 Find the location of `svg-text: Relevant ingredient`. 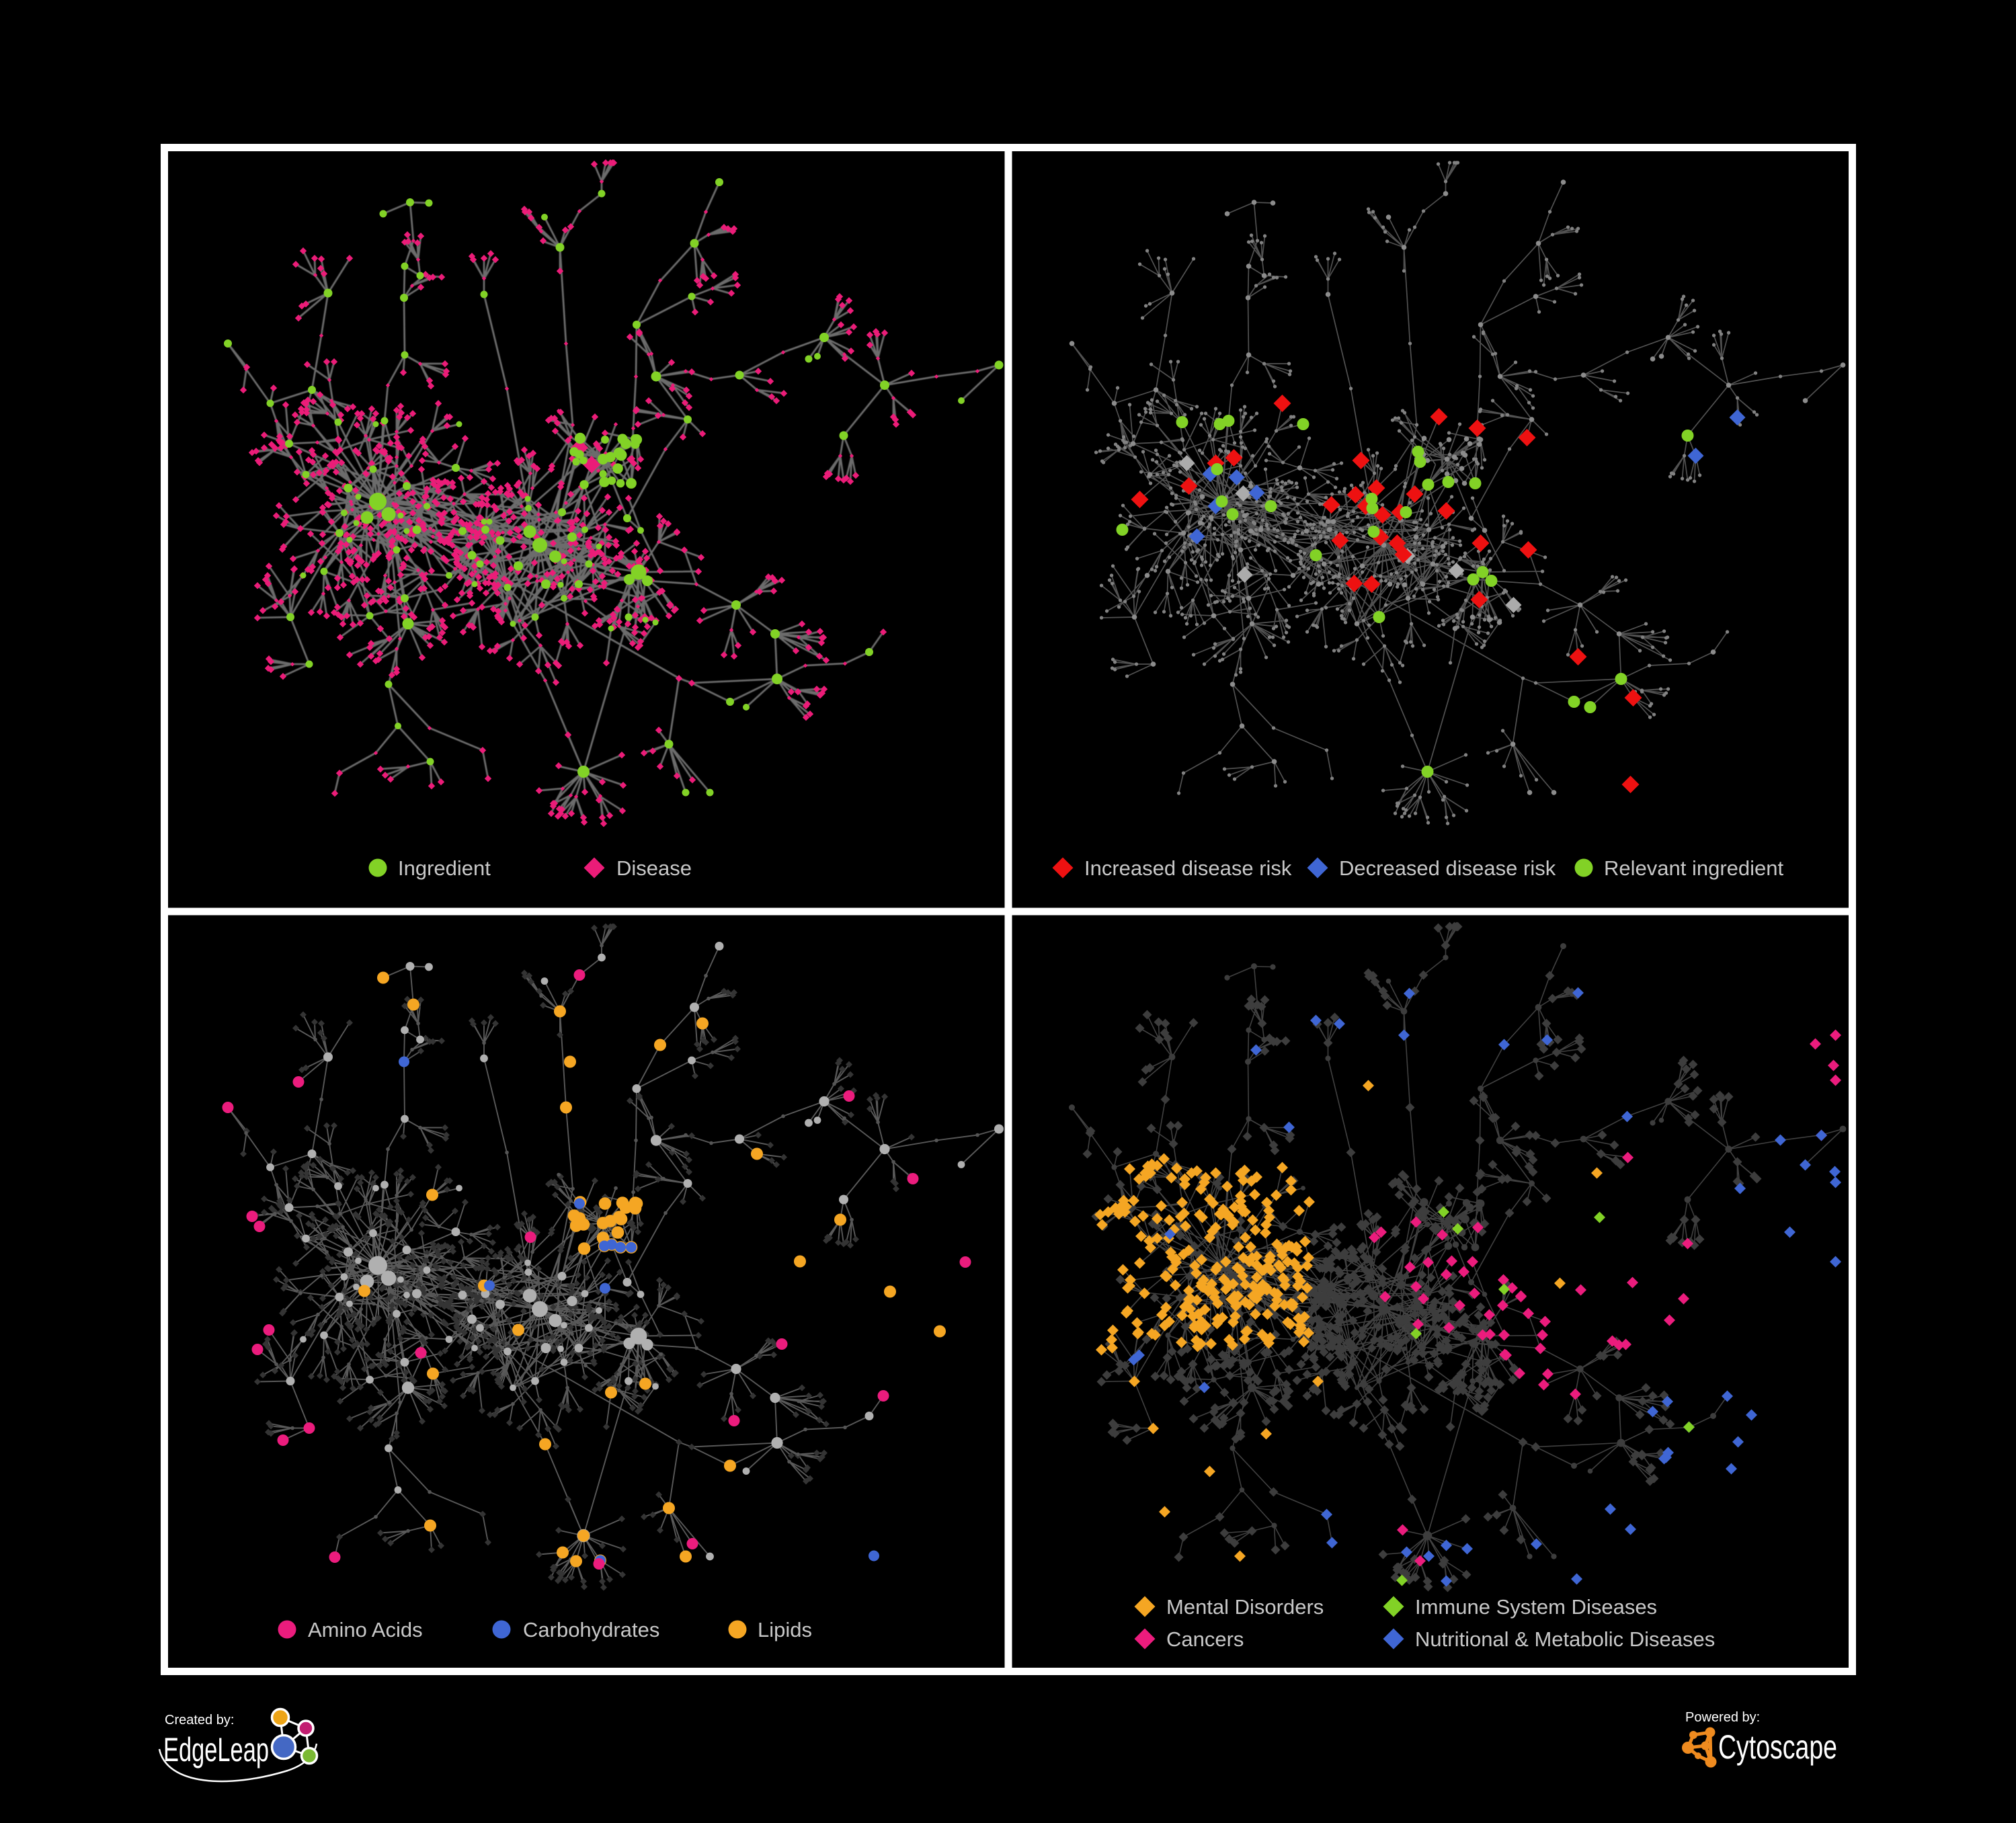

svg-text: Relevant ingredient is located at coordinates (1694, 868).